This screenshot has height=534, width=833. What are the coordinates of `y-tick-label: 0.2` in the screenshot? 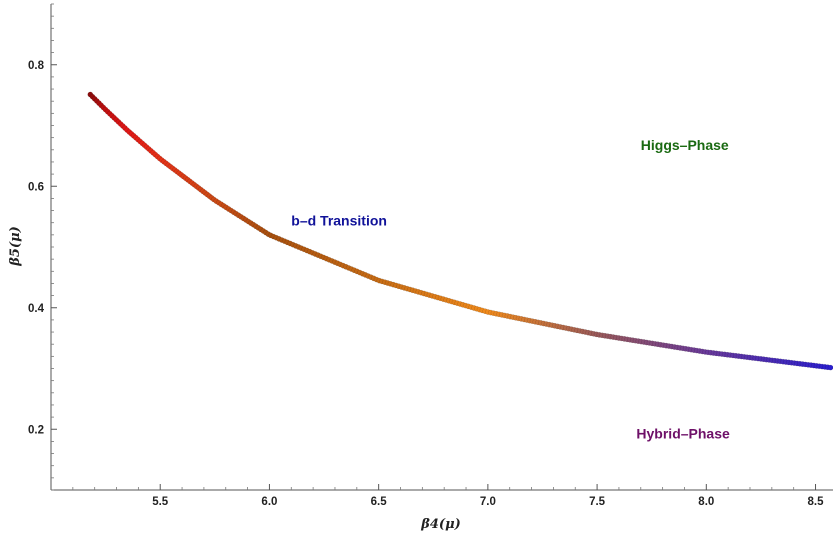 It's located at (36, 430).